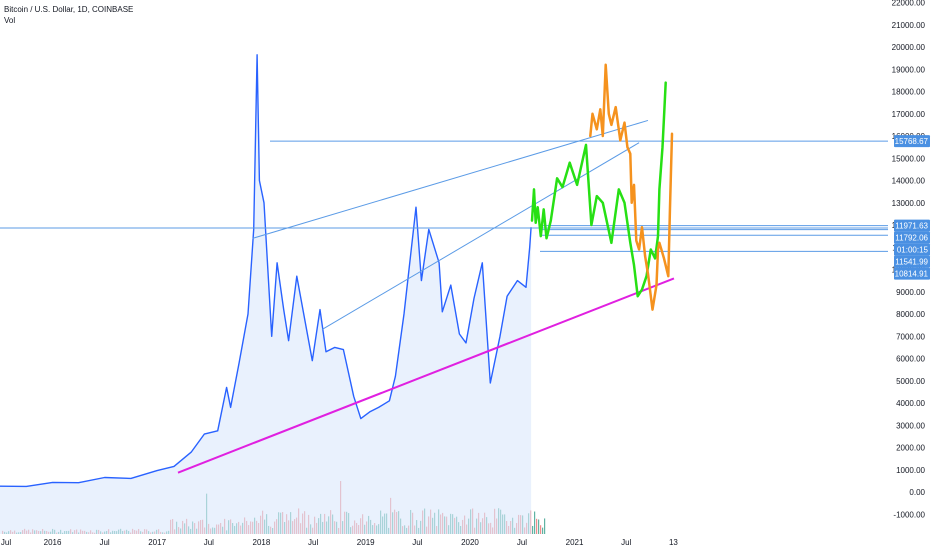  What do you see at coordinates (909, 181) in the screenshot?
I see `y-tick-label: 14000.00` at bounding box center [909, 181].